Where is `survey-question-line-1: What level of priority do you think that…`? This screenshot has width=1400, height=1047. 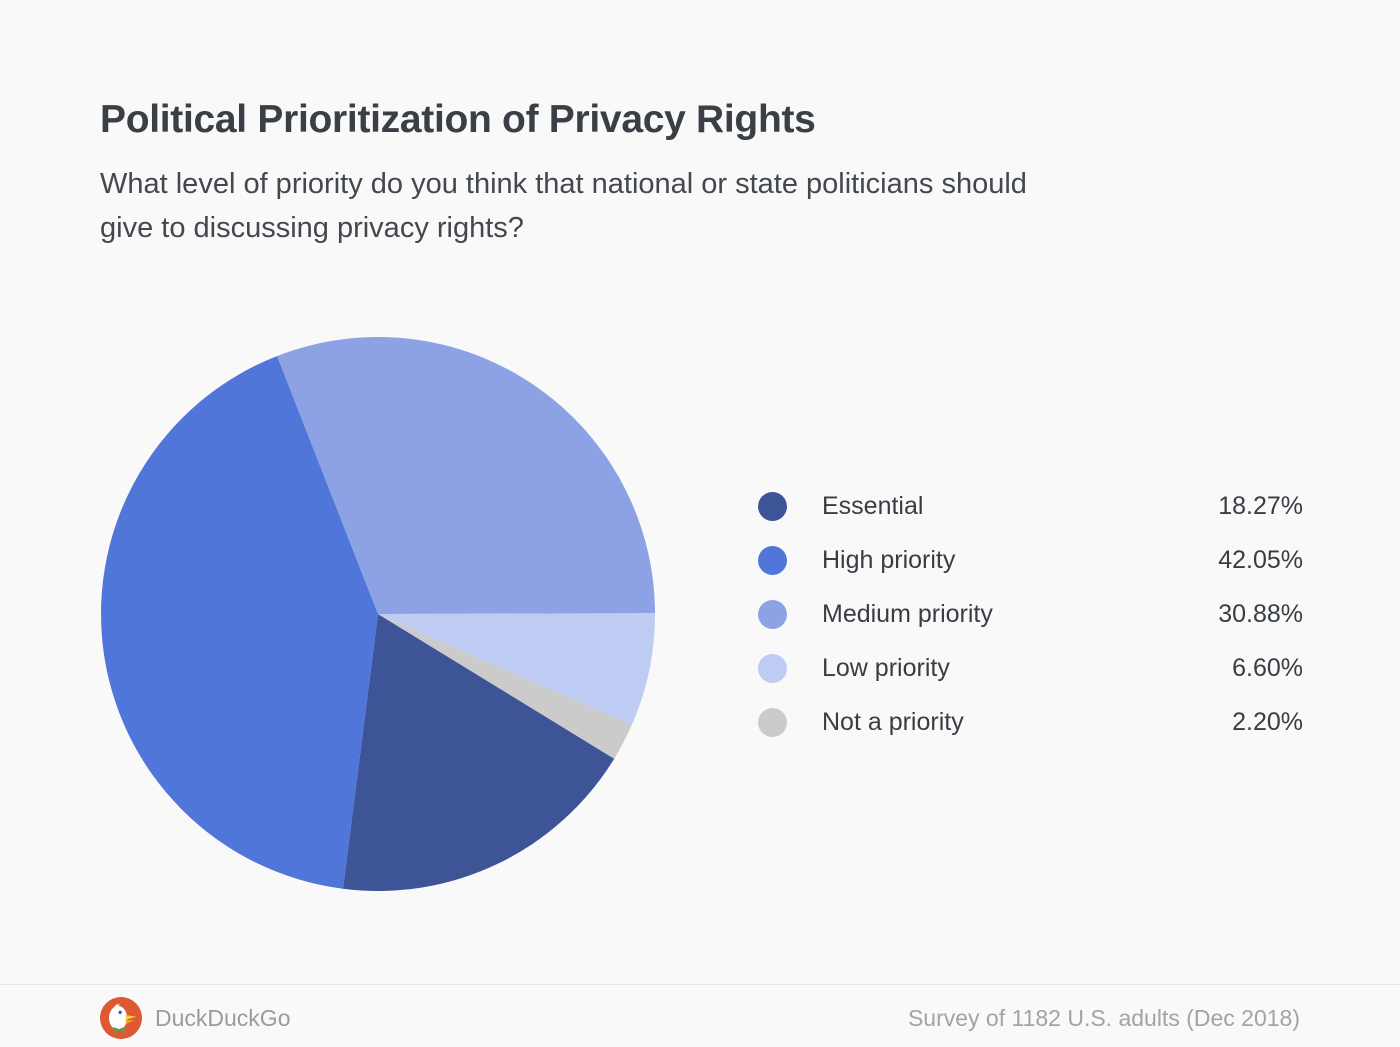 survey-question-line-1: What level of priority do you think that… is located at coordinates (563, 184).